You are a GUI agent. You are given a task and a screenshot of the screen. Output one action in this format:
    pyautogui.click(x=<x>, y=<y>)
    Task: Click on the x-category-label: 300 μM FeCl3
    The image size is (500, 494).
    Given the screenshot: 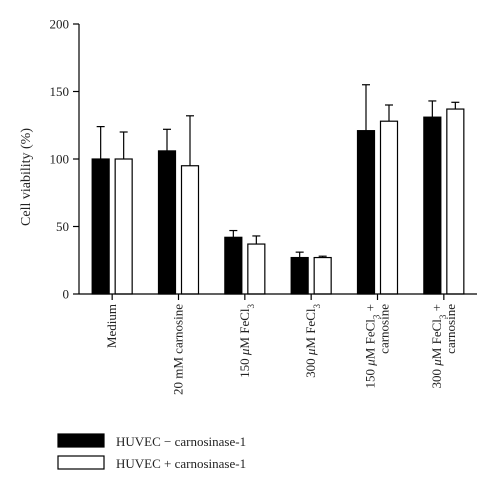 What is the action you would take?
    pyautogui.click(x=312, y=341)
    